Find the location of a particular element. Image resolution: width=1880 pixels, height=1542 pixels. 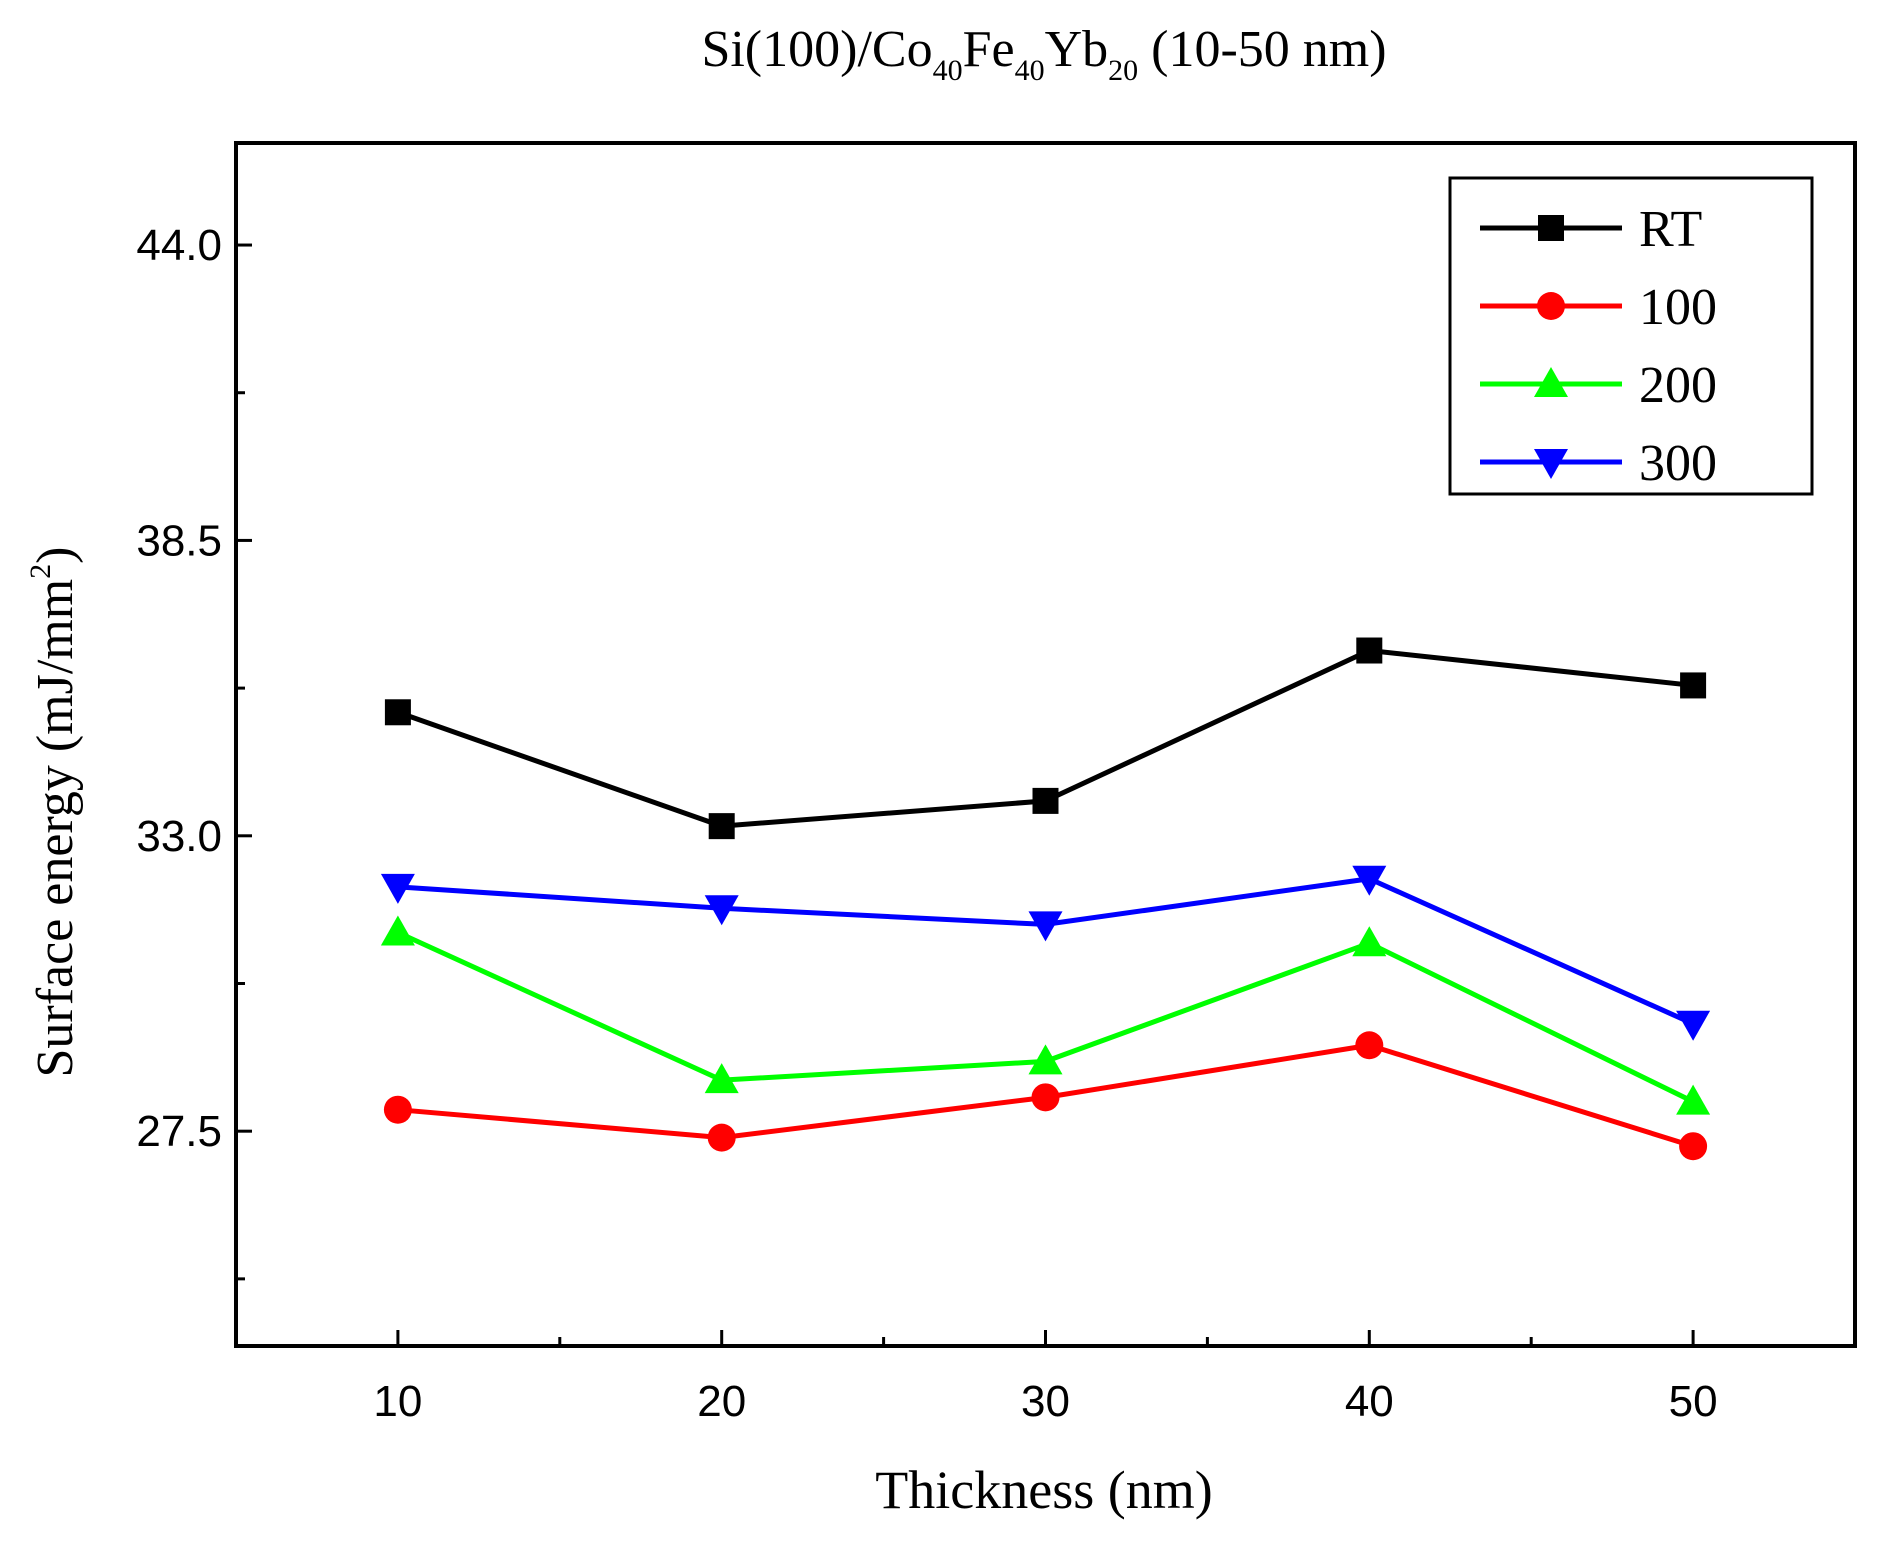

y-tick-label: 38.5 is located at coordinates (179, 540).